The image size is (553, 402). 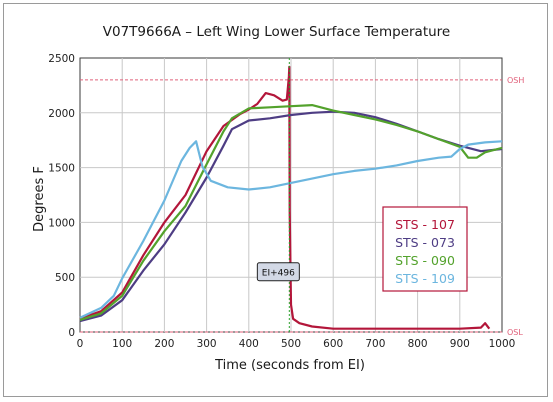 What do you see at coordinates (515, 332) in the screenshot?
I see `reference-line-label: OSL` at bounding box center [515, 332].